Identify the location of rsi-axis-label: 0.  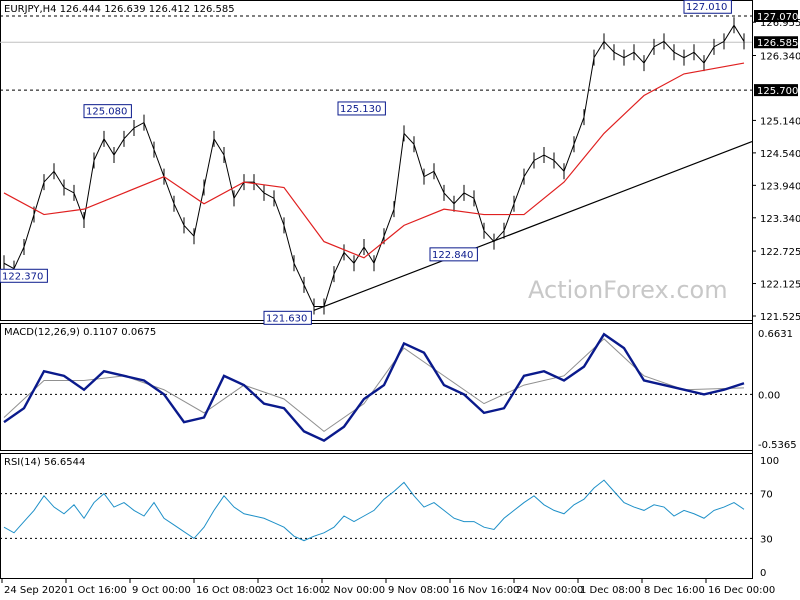
(763, 573).